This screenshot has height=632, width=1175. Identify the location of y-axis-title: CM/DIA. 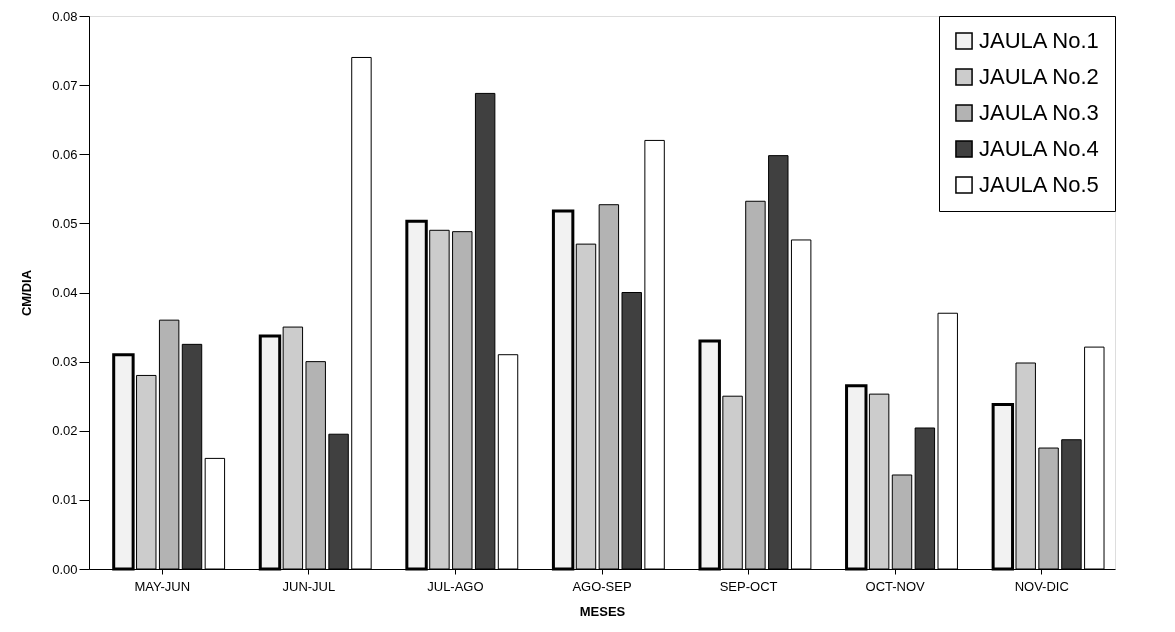
(27, 293).